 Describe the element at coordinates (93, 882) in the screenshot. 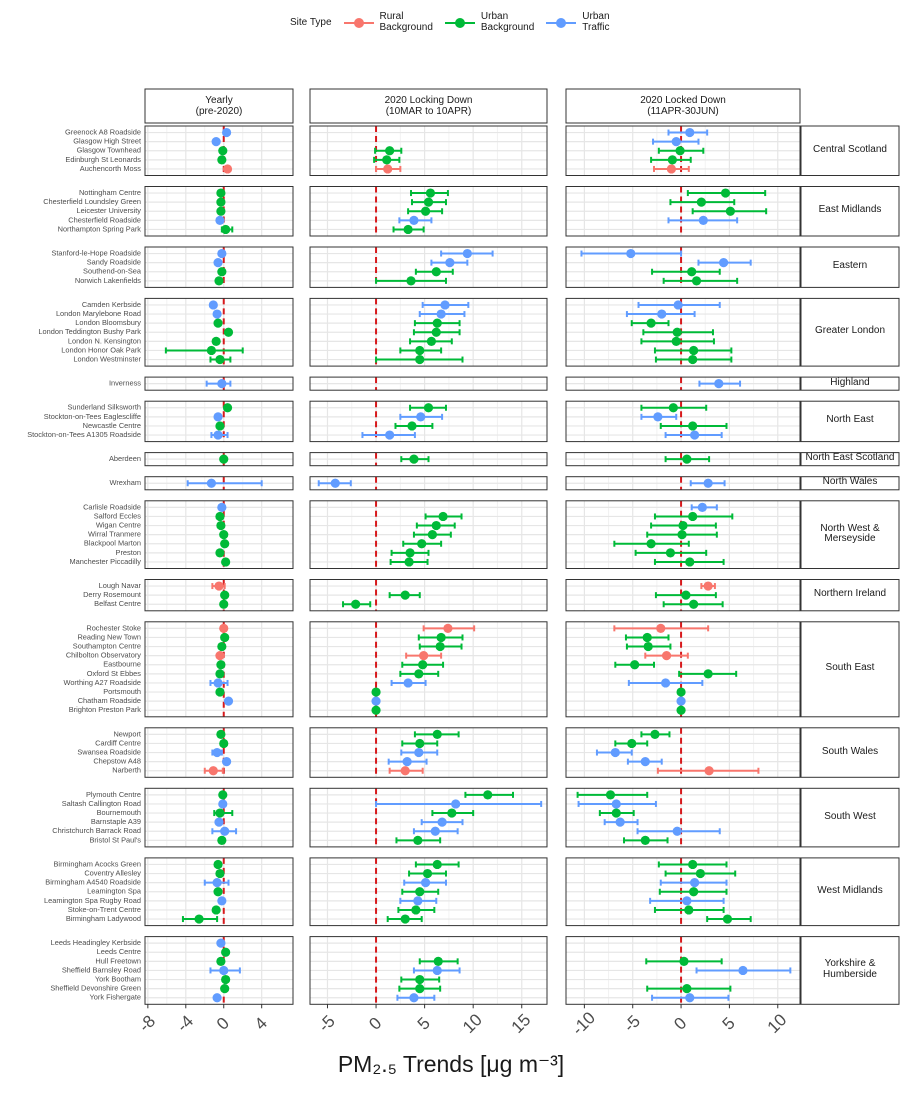

I see `site-label: Birmingham A4540 Roadside` at that location.